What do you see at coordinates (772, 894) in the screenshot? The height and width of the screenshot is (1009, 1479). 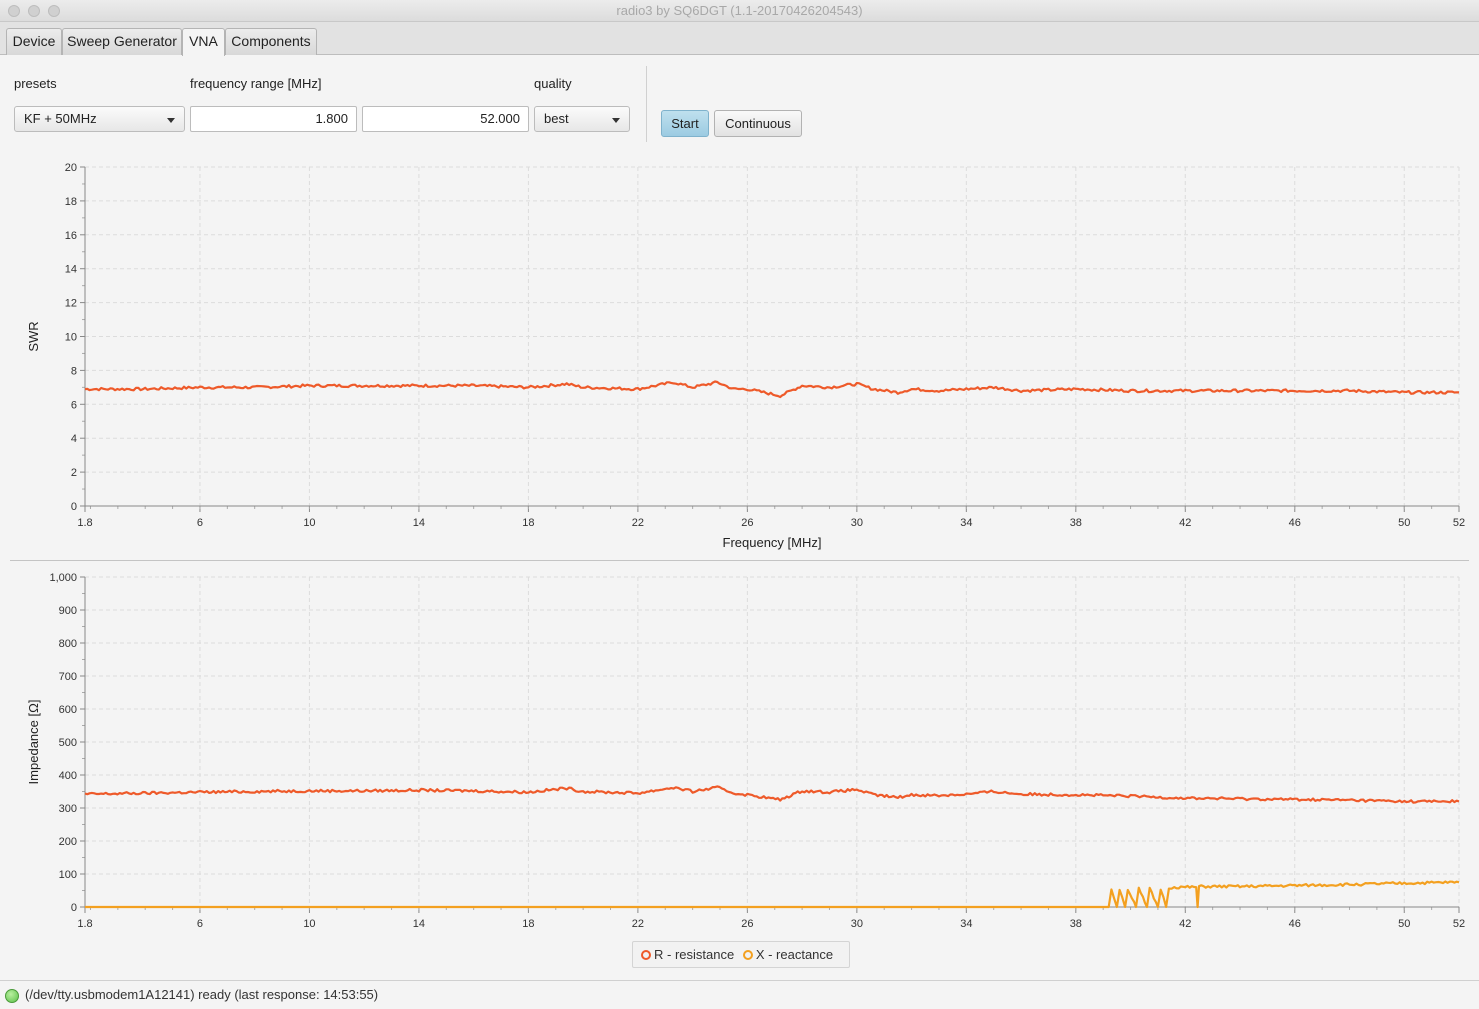 I see `series-line-x` at bounding box center [772, 894].